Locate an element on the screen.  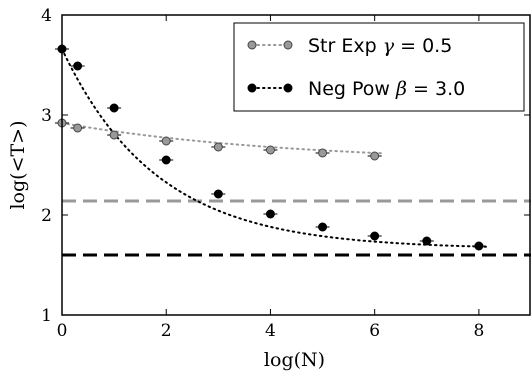
y-tick-label: 3 is located at coordinates (46, 116).